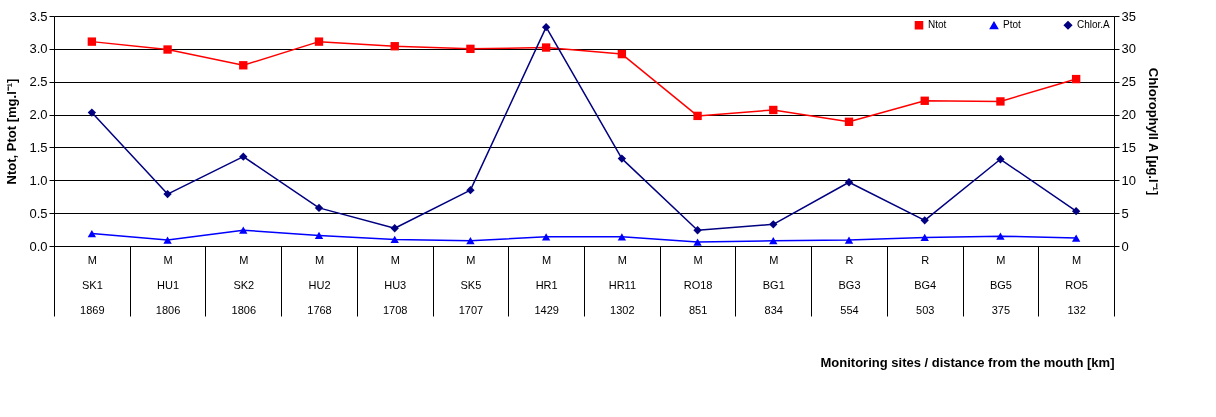 The width and height of the screenshot is (1216, 417). What do you see at coordinates (937, 25) in the screenshot?
I see `legend-label: Ntot` at bounding box center [937, 25].